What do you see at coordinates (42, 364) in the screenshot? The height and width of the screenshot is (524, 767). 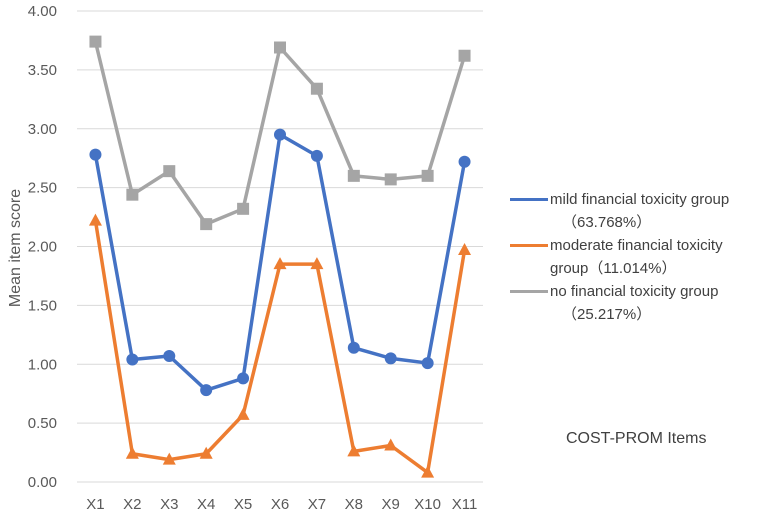 I see `y-tick-label: 1.00` at bounding box center [42, 364].